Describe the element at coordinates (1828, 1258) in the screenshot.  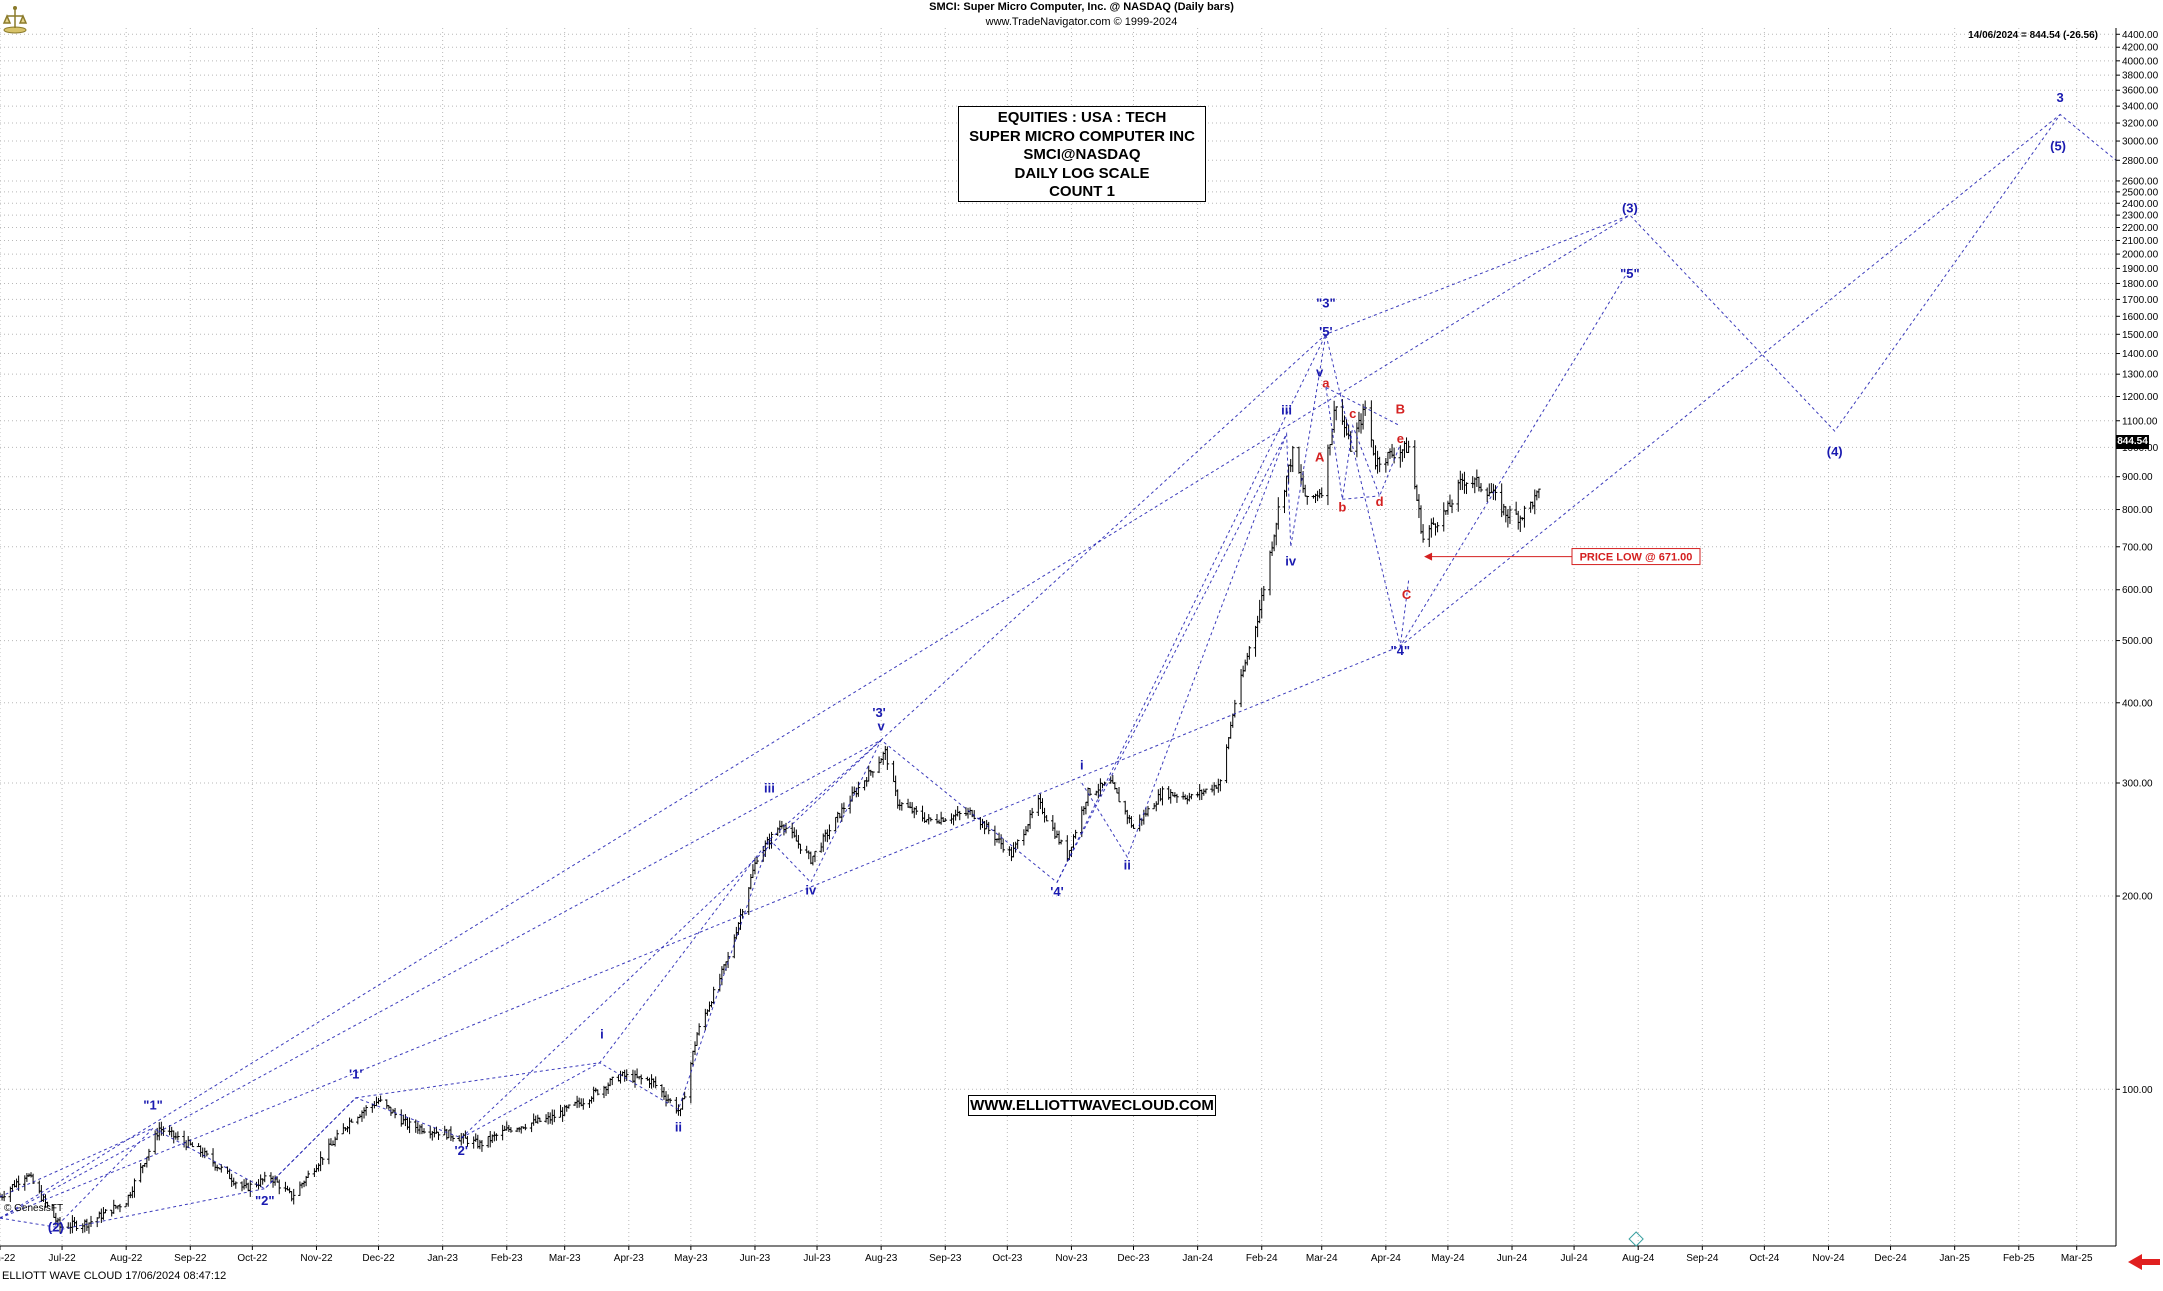
I see `x-tick-label: Nov-24` at that location.